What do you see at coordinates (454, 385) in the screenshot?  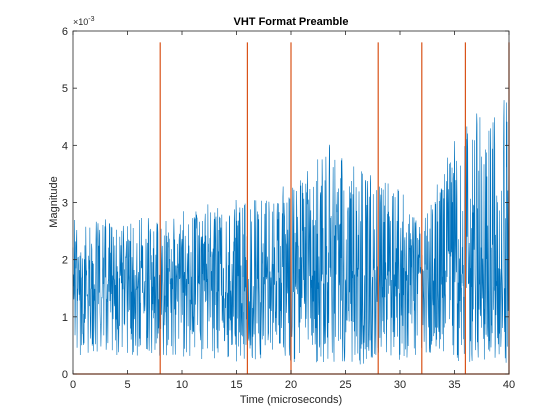 I see `x-tick-label: 35` at bounding box center [454, 385].